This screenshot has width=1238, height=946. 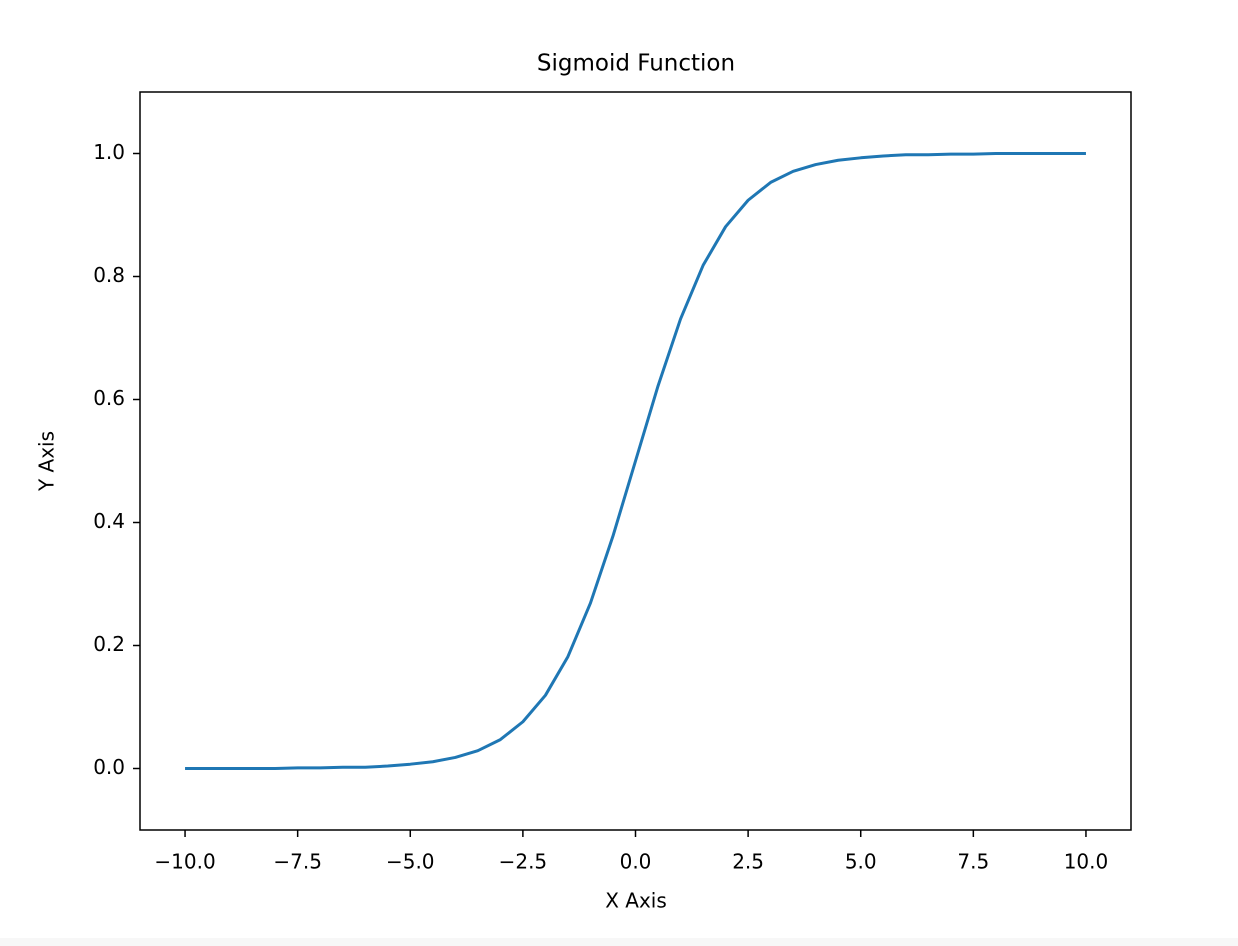 I want to click on y-tick-label: 1.0, so click(x=109, y=152).